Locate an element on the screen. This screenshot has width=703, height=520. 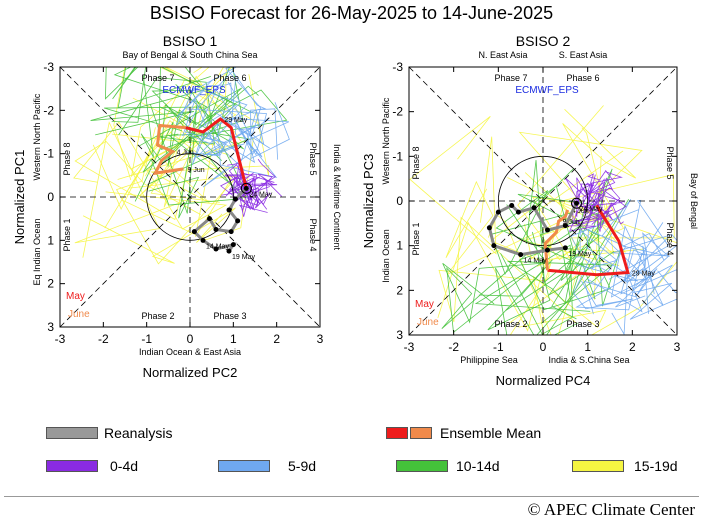
x-tick-label: 1 is located at coordinates (587, 347).